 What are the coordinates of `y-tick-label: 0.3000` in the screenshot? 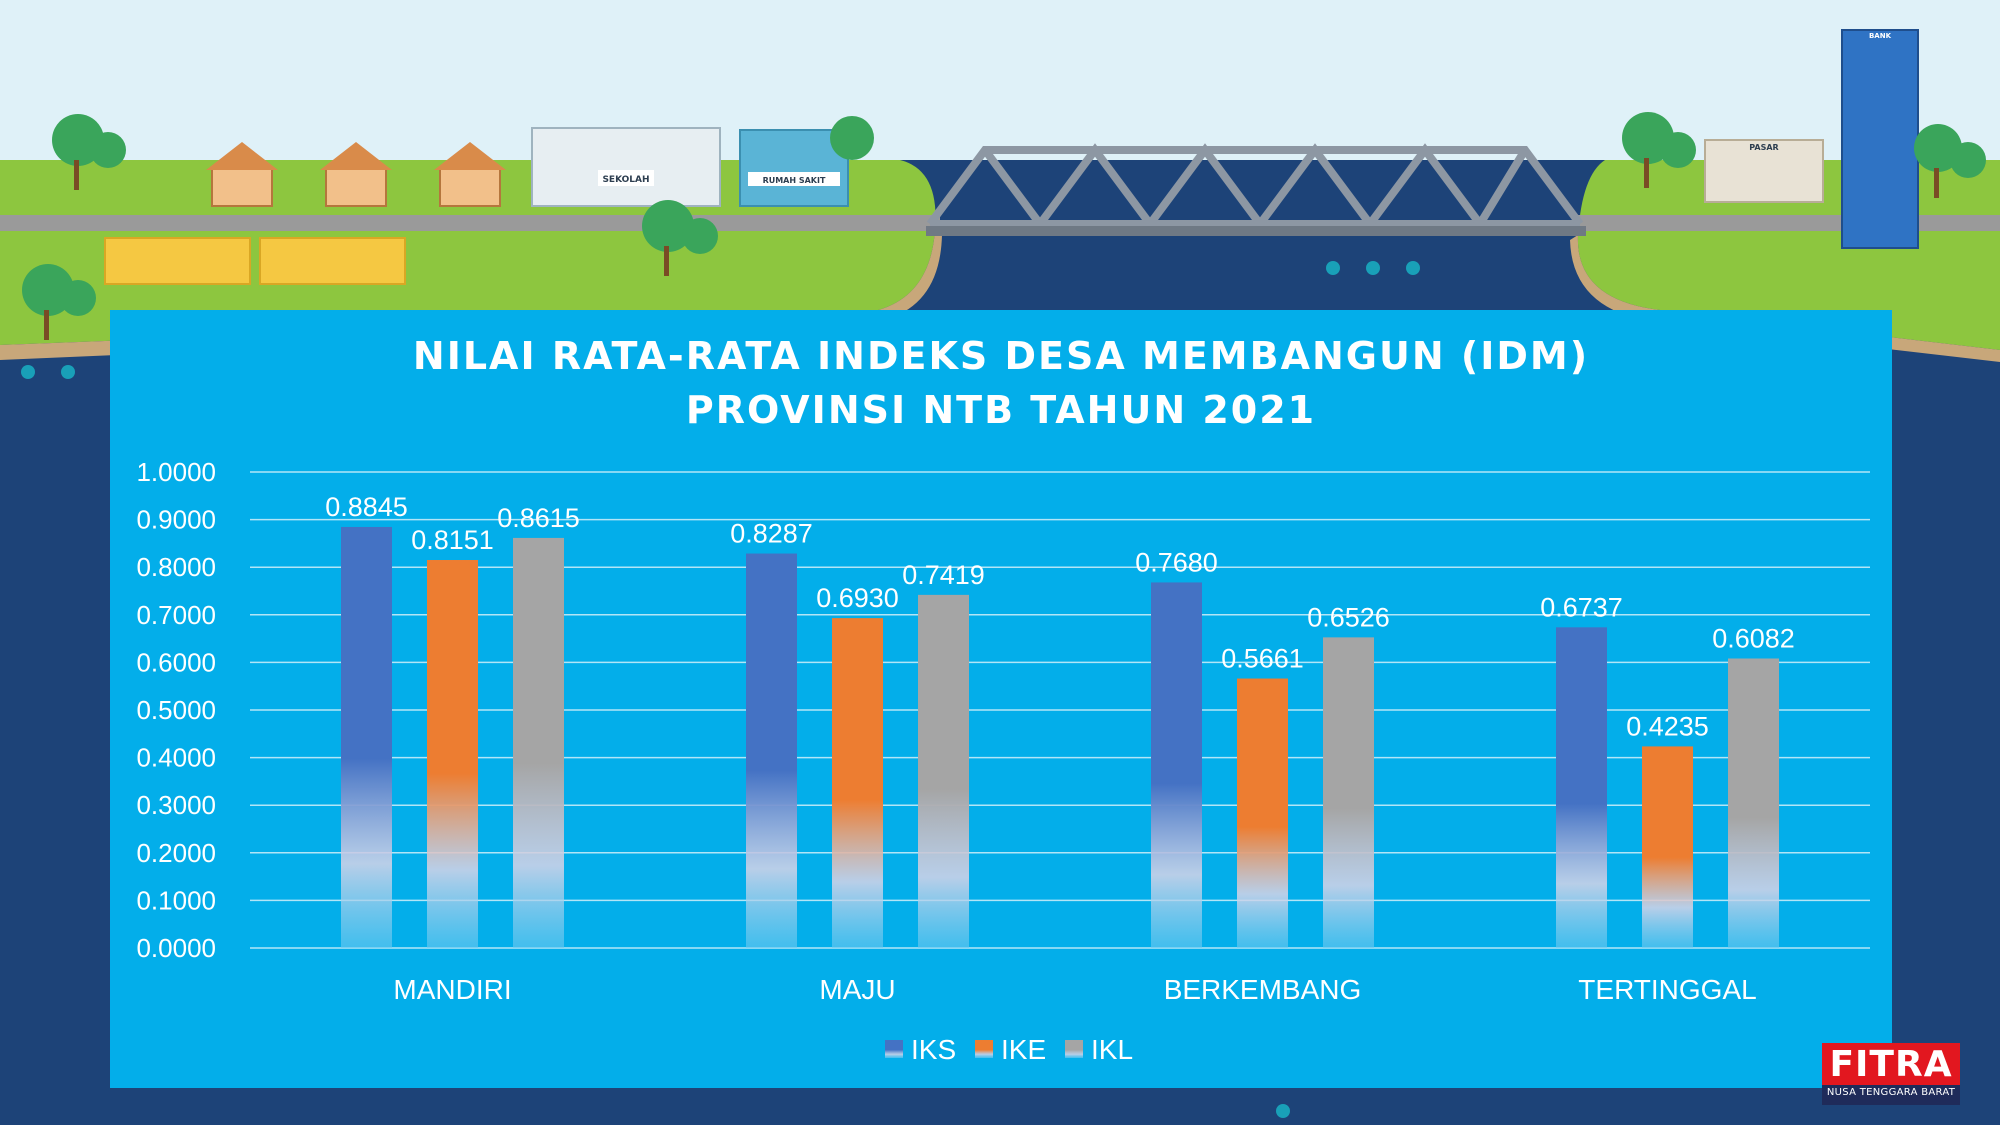 It's located at (176, 805).